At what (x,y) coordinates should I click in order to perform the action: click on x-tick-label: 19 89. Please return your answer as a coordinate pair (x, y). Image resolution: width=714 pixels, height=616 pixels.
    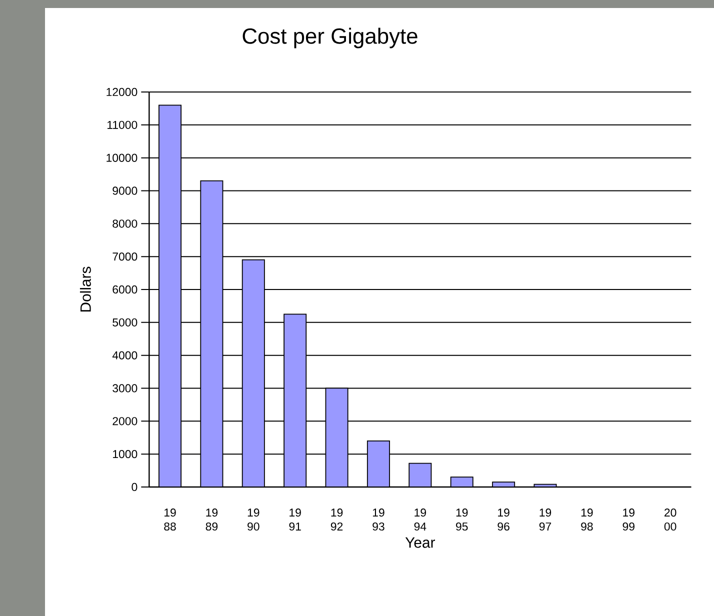
    Looking at the image, I should click on (212, 519).